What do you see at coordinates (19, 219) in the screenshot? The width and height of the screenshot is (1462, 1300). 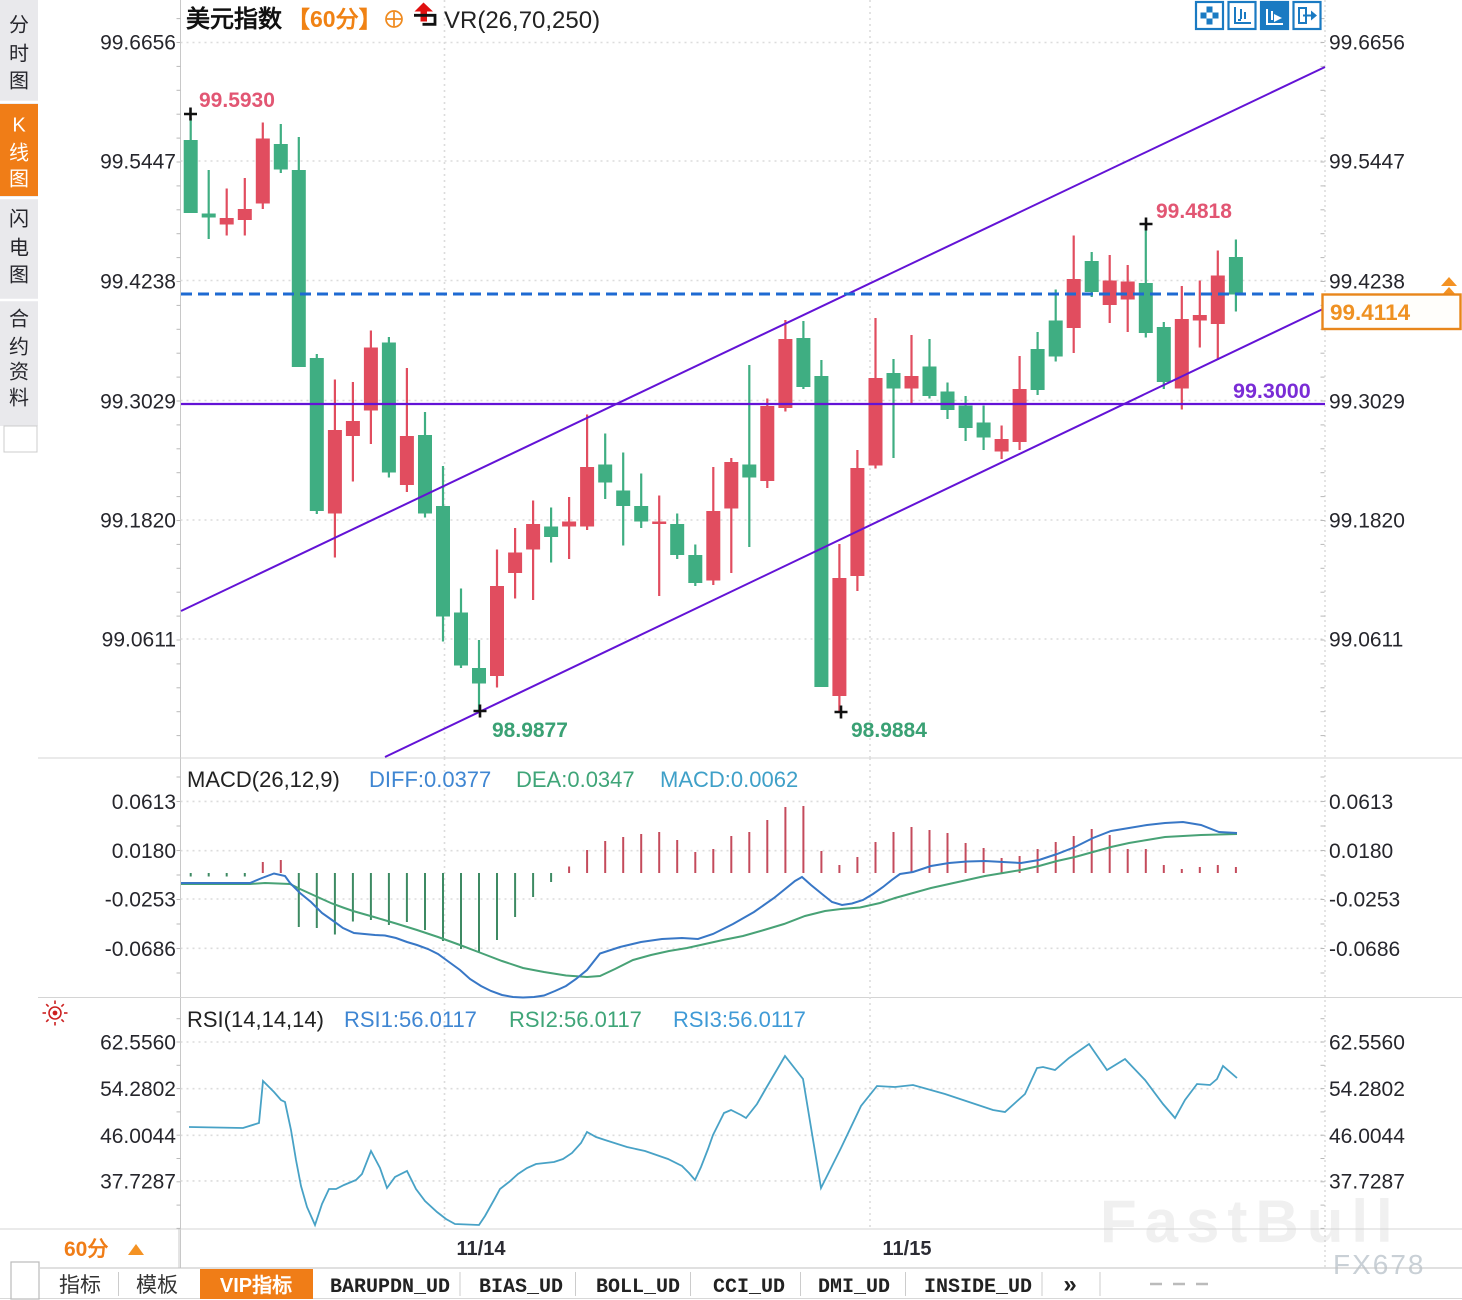 I see `svg-text: 闪` at bounding box center [19, 219].